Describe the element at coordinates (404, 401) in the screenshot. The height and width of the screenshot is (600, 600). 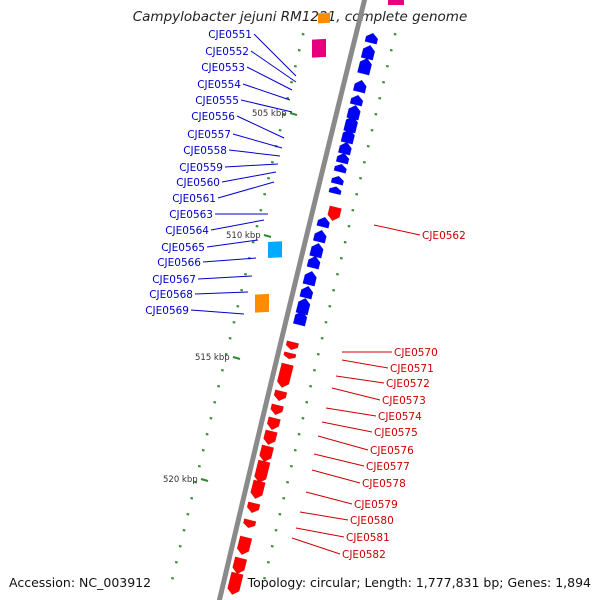
I see `gene-label-reverse: CJE0573` at that location.